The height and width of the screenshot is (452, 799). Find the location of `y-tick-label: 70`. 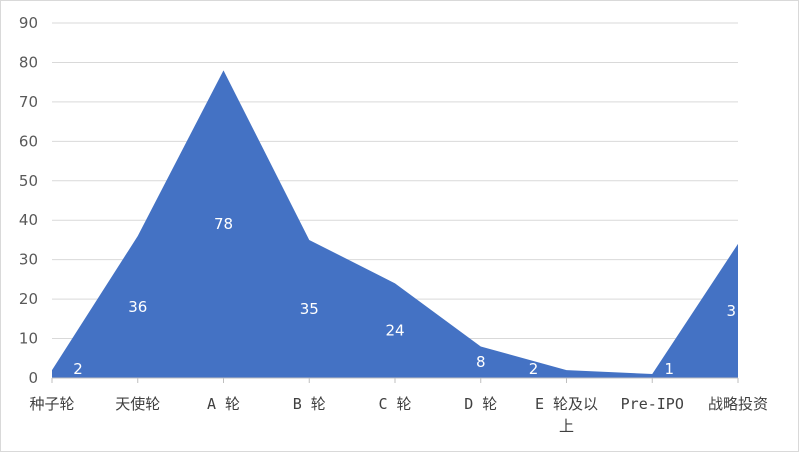

y-tick-label: 70 is located at coordinates (28, 102).